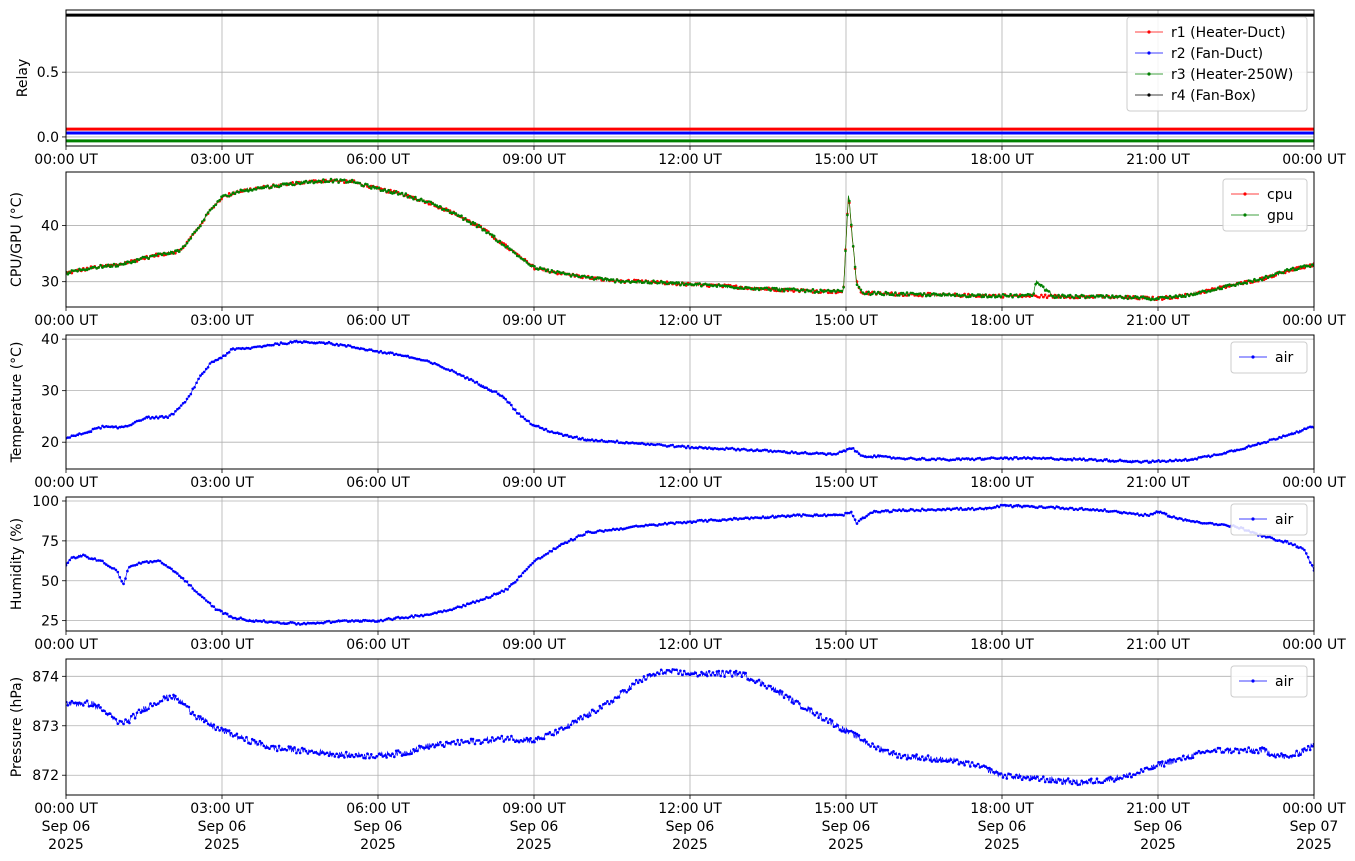  What do you see at coordinates (50, 542) in the screenshot?
I see `y-tick-label: 75` at bounding box center [50, 542].